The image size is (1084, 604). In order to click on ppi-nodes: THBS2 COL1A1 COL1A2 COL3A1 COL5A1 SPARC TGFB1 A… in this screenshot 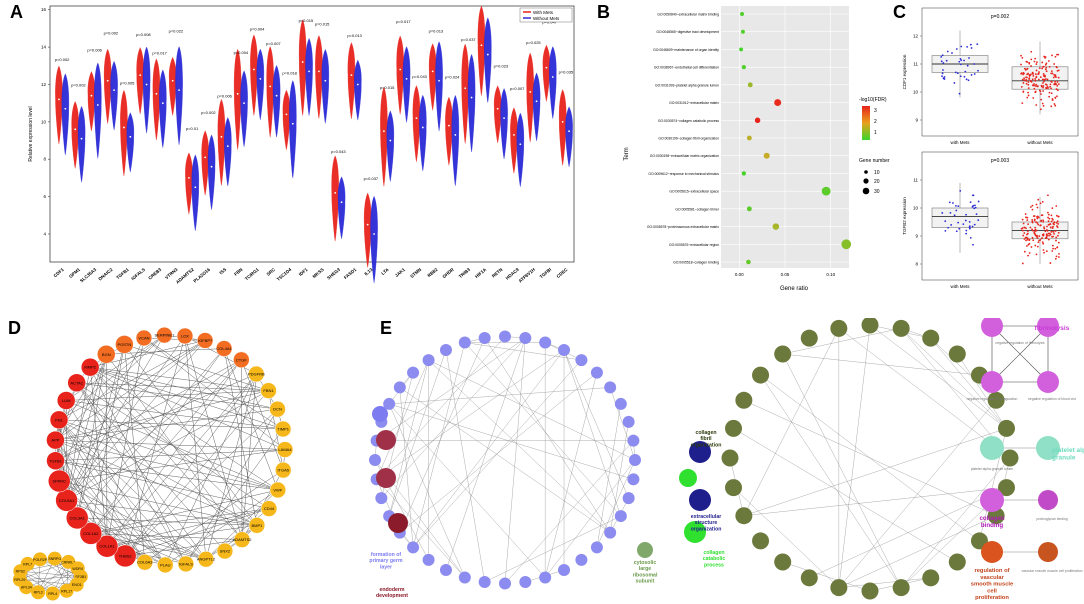, I will do `click(153, 463)`.